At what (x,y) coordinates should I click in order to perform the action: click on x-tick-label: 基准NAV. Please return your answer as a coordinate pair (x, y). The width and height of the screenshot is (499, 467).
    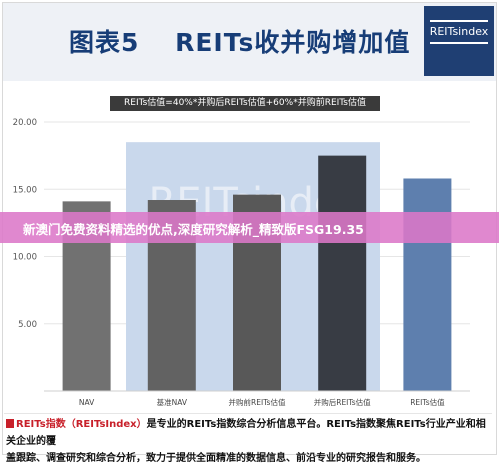
    Looking at the image, I should click on (172, 402).